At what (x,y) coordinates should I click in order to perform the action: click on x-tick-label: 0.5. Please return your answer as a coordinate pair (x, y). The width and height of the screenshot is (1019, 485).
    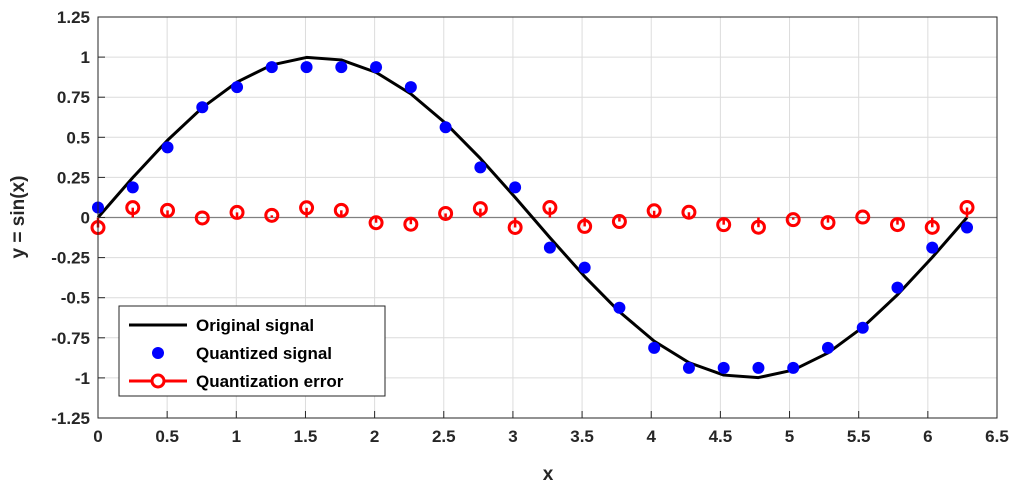
    Looking at the image, I should click on (167, 436).